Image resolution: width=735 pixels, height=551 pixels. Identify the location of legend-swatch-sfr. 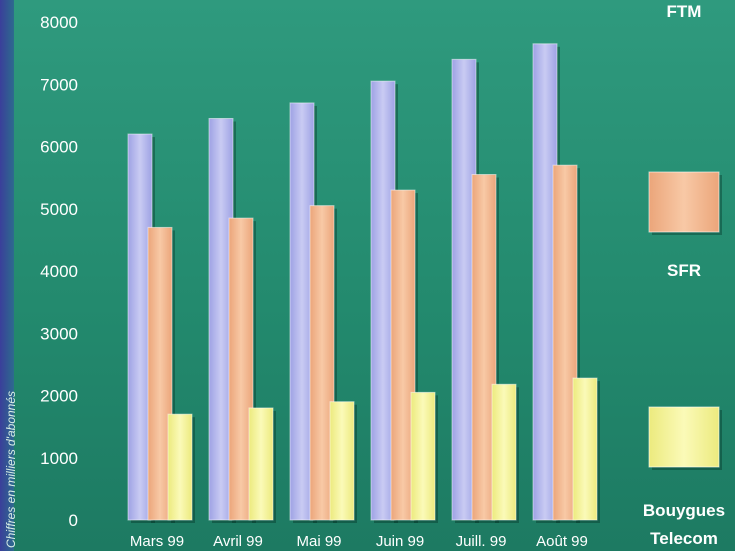
(685, 203).